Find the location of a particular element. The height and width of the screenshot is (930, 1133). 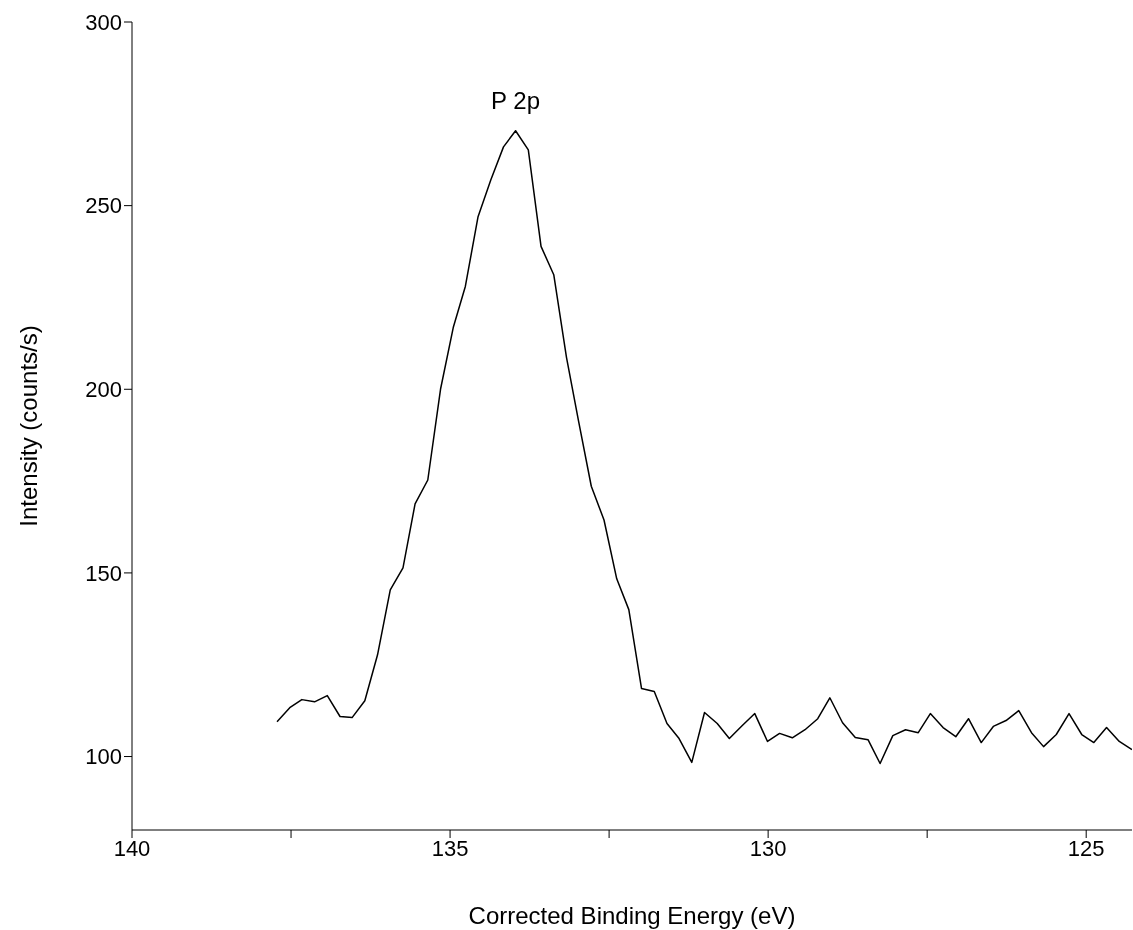

y-tick-label: 250 is located at coordinates (103, 206).